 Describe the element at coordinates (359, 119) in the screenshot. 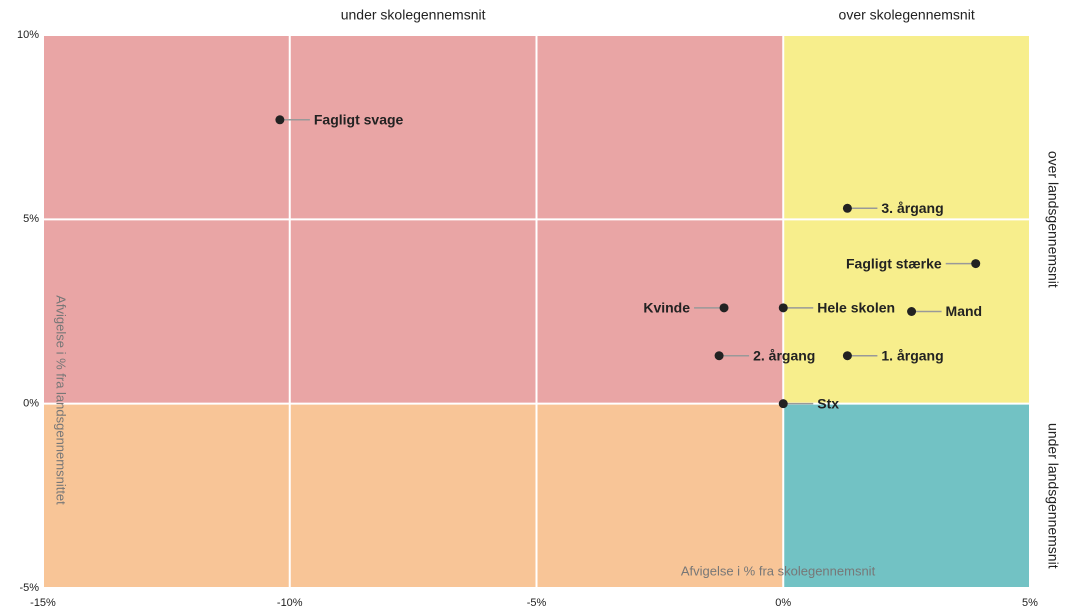

I see `point-label: Fagligt svage` at that location.